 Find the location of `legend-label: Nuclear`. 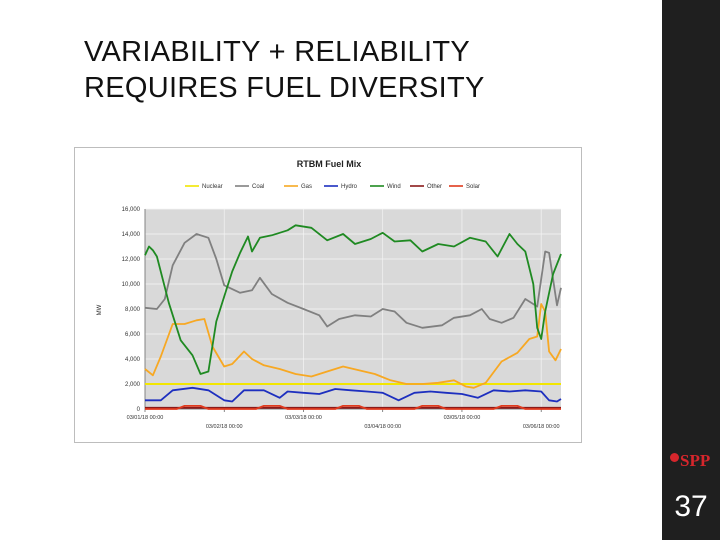

legend-label: Nuclear is located at coordinates (212, 187).